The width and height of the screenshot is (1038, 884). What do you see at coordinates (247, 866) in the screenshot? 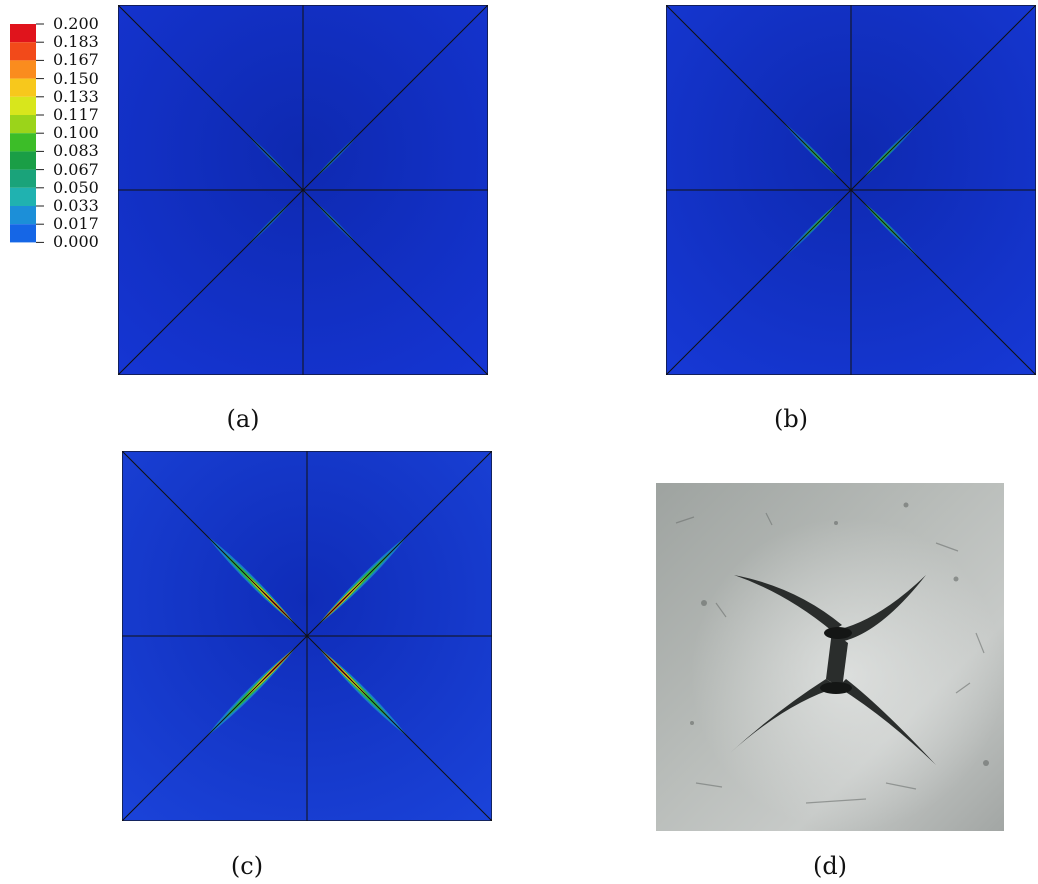
I see `caption-c: (c)` at bounding box center [247, 866].